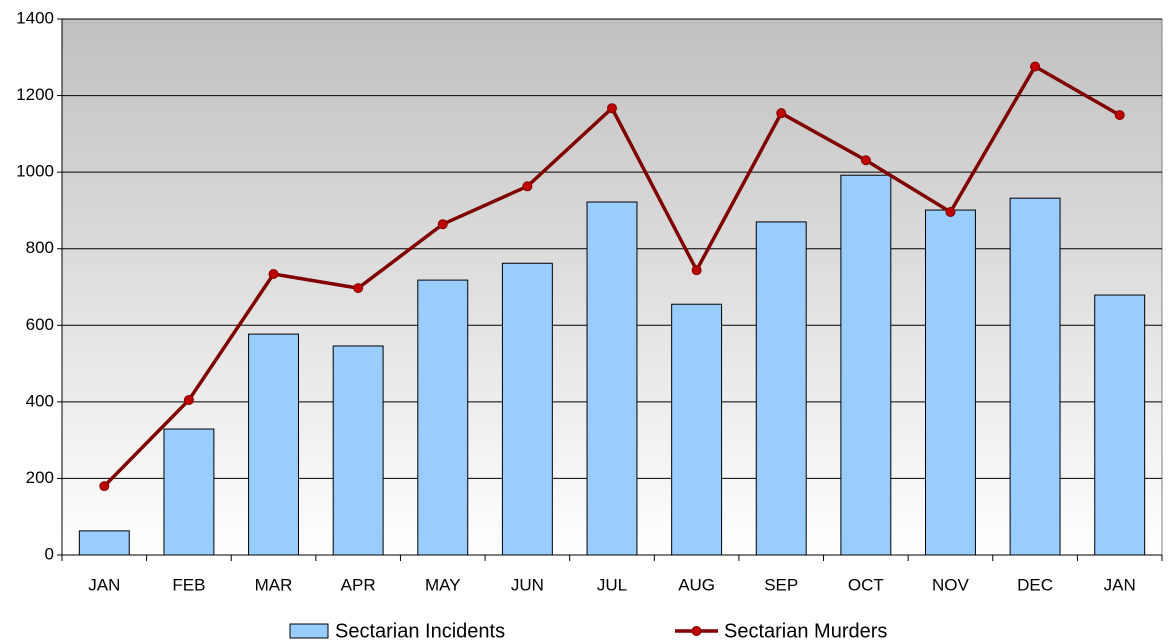 Image resolution: width=1175 pixels, height=644 pixels. What do you see at coordinates (188, 584) in the screenshot?
I see `x-tick-label: FEB` at bounding box center [188, 584].